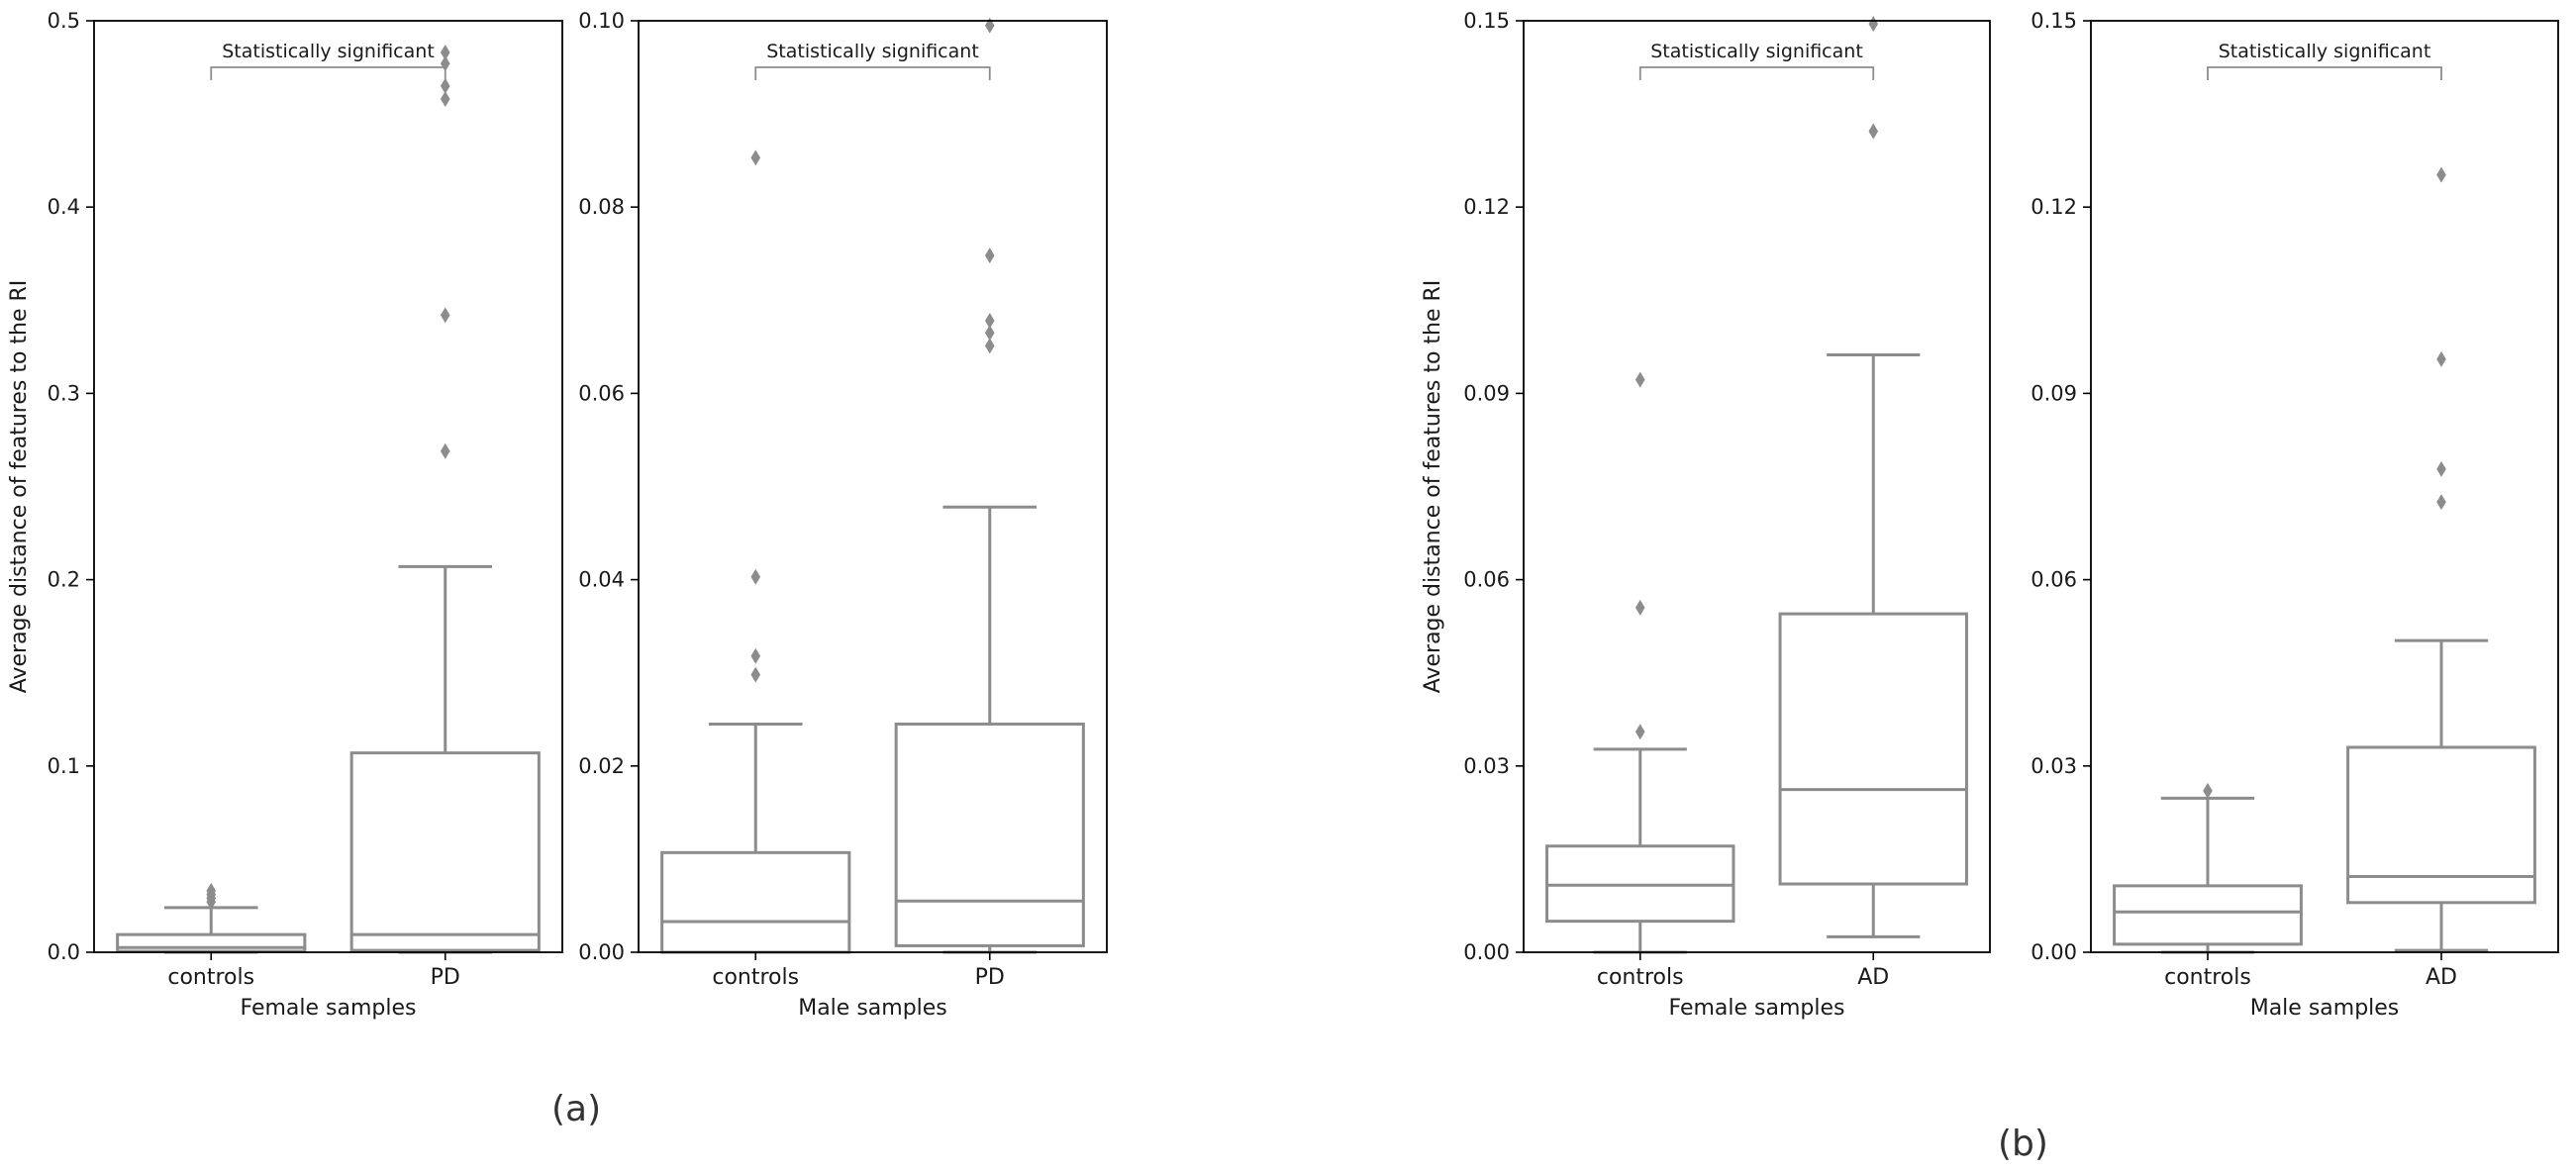 The width and height of the screenshot is (2576, 1174). Describe the element at coordinates (64, 766) in the screenshot. I see `y-tick-label: 0.1` at that location.